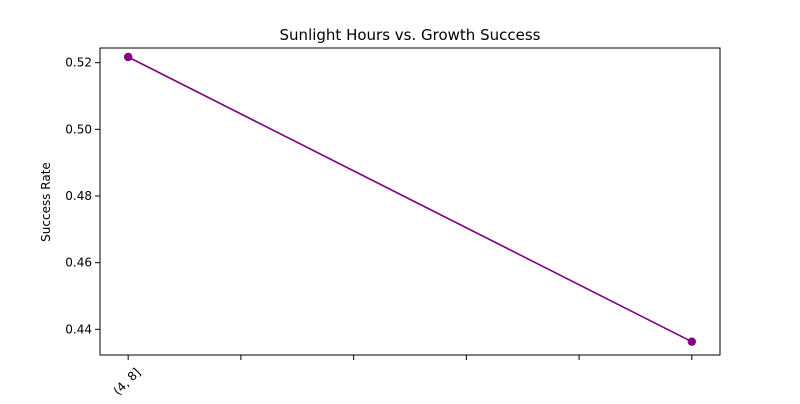 Image resolution: width=800 pixels, height=404 pixels. Describe the element at coordinates (78, 63) in the screenshot. I see `y-tick-label: 0.52` at that location.